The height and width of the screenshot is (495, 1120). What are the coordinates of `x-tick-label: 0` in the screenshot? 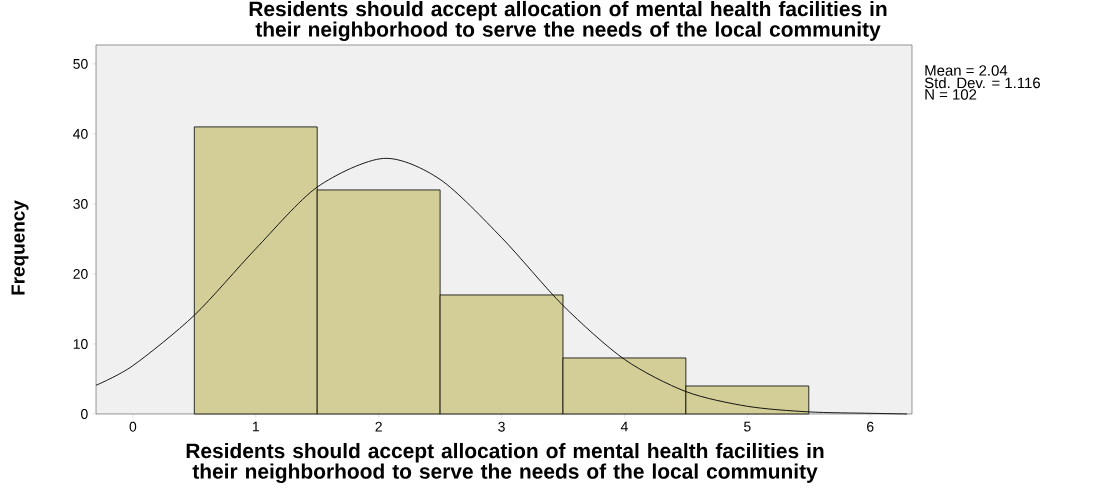 It's located at (133, 426).